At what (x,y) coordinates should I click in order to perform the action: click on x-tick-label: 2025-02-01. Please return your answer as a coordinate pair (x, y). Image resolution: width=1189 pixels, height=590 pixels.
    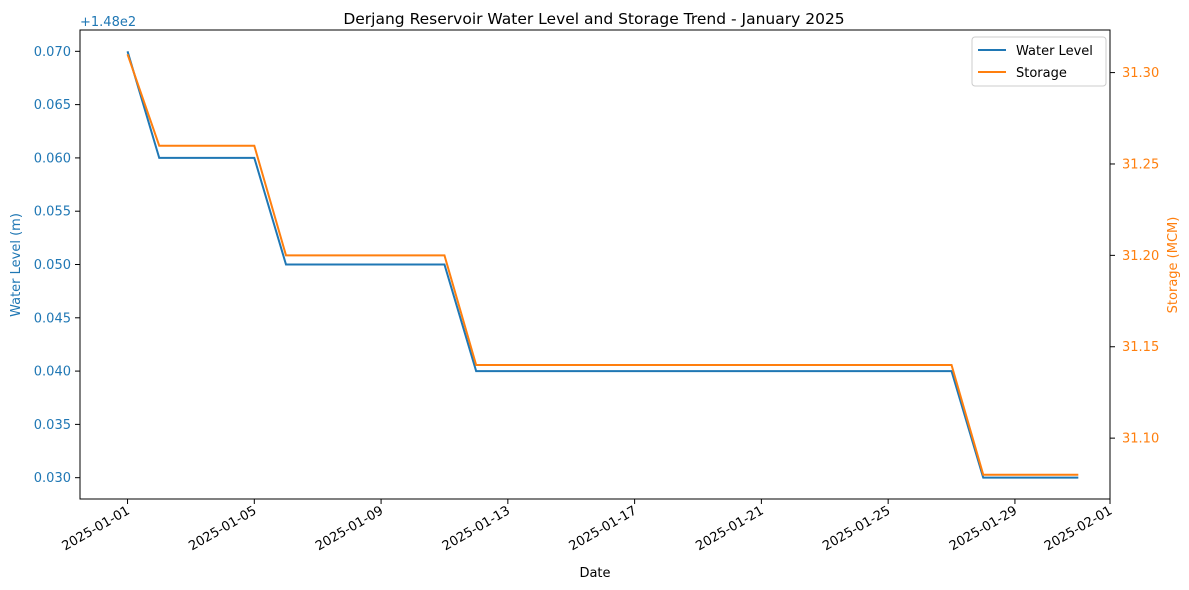
    Looking at the image, I should click on (1078, 528).